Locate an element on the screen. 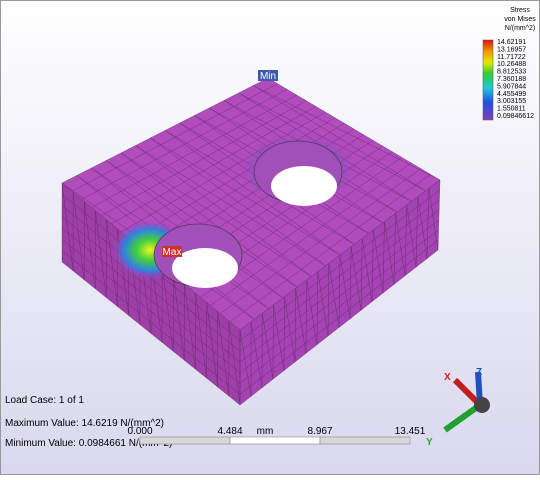 The image size is (540, 480). triad-origin is located at coordinates (482, 405).